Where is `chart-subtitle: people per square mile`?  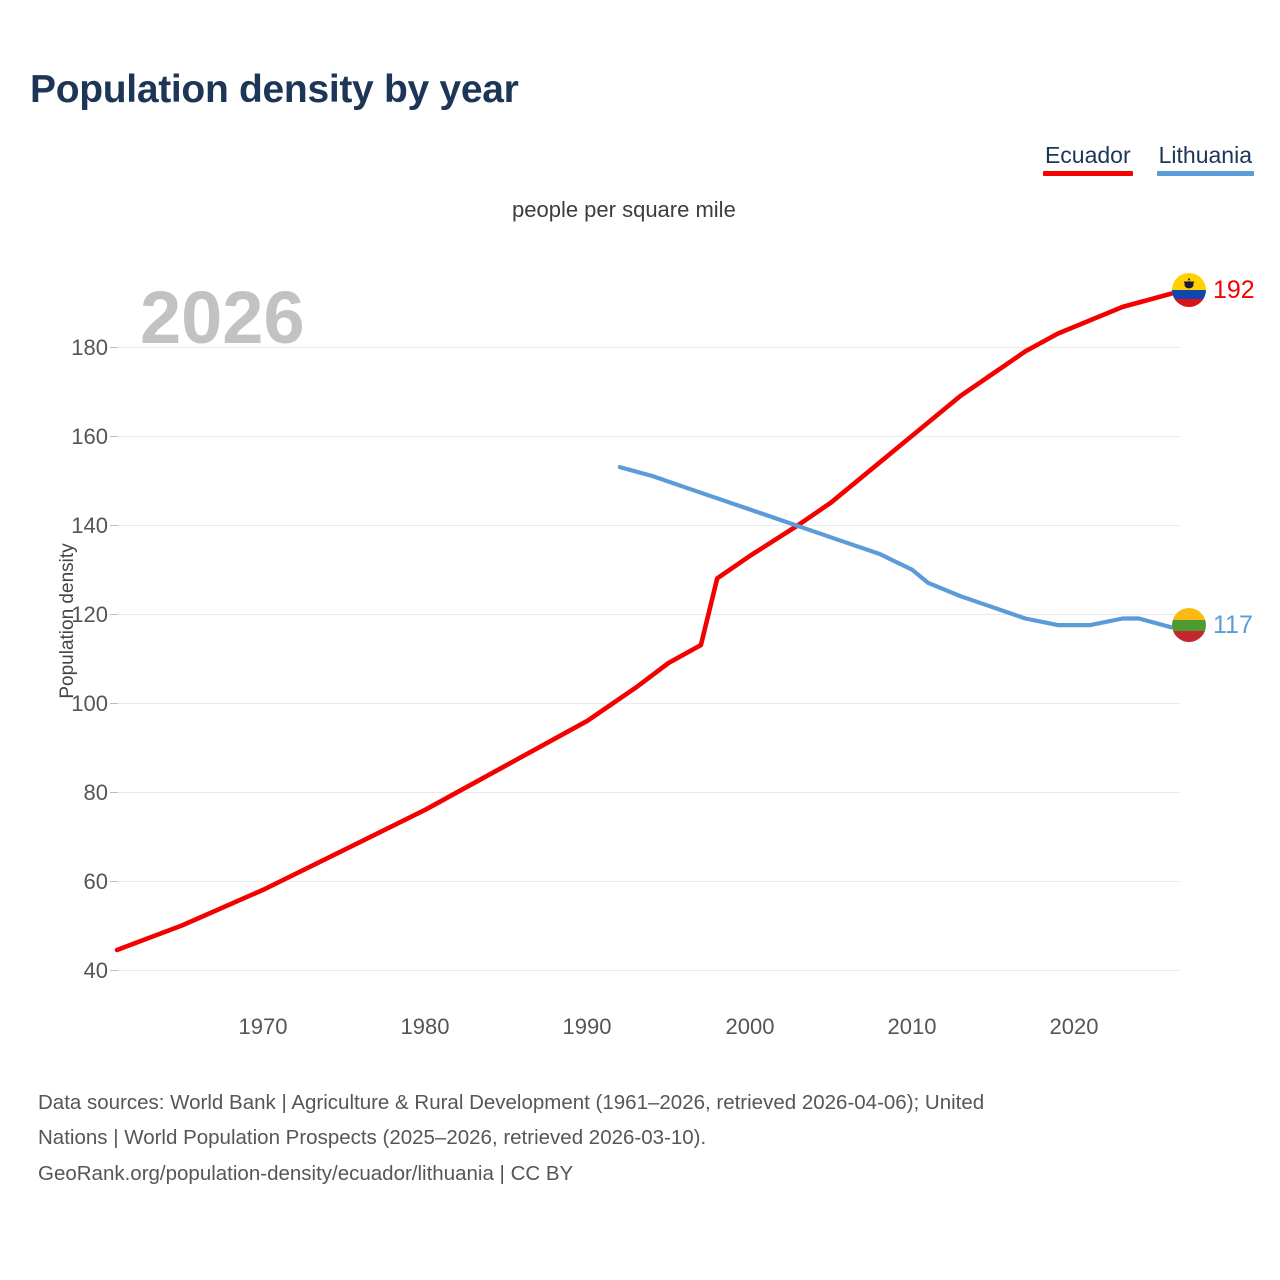
chart-subtitle: people per square mile is located at coordinates (624, 209).